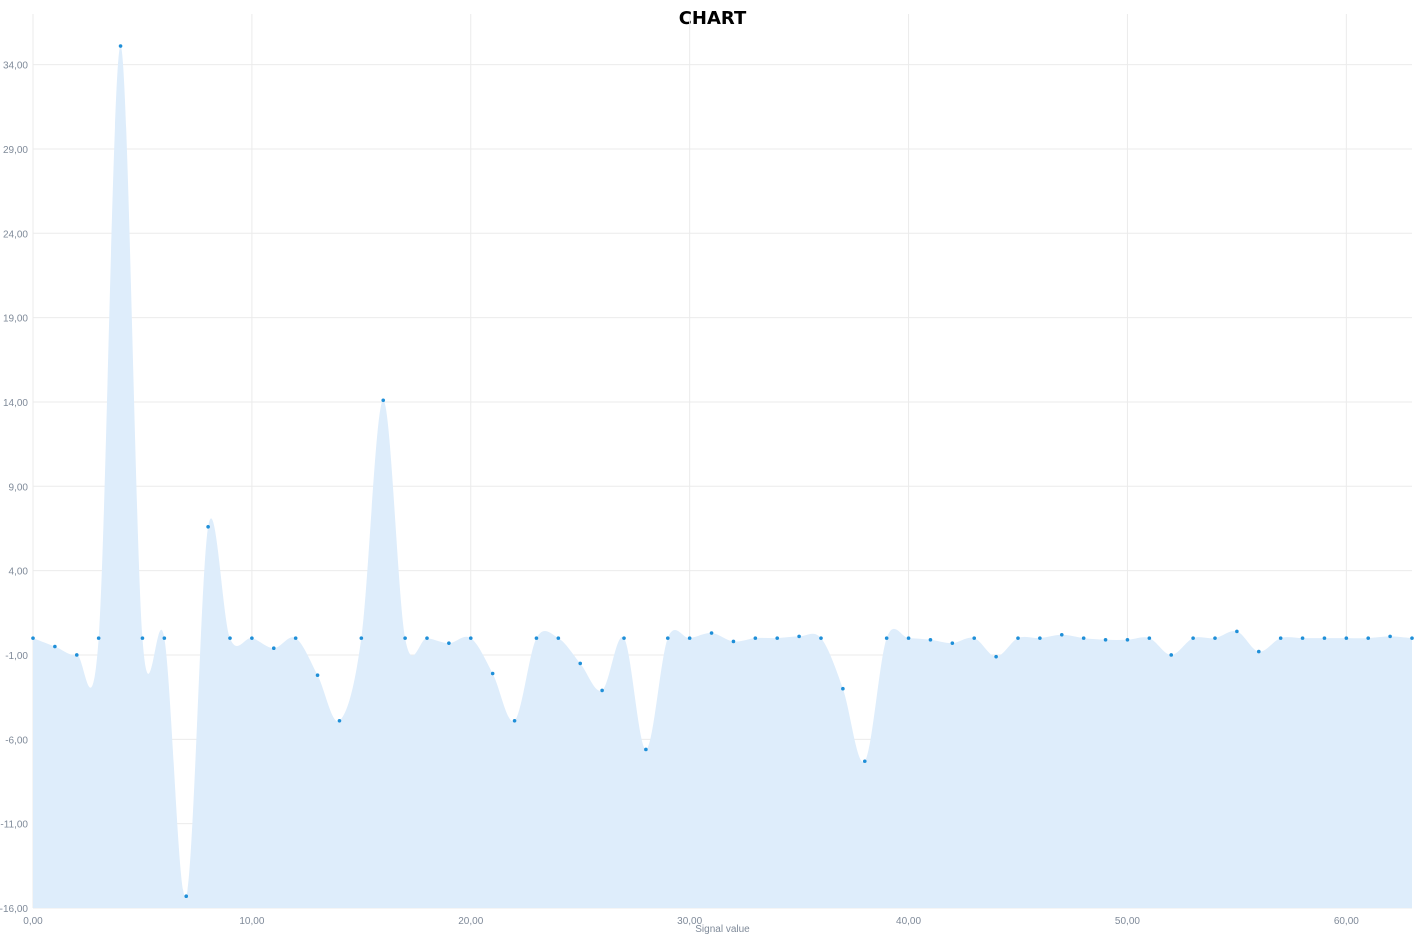 The image size is (1425, 934). What do you see at coordinates (19, 572) in the screenshot?
I see `y-tick-label-4: 4,00` at bounding box center [19, 572].